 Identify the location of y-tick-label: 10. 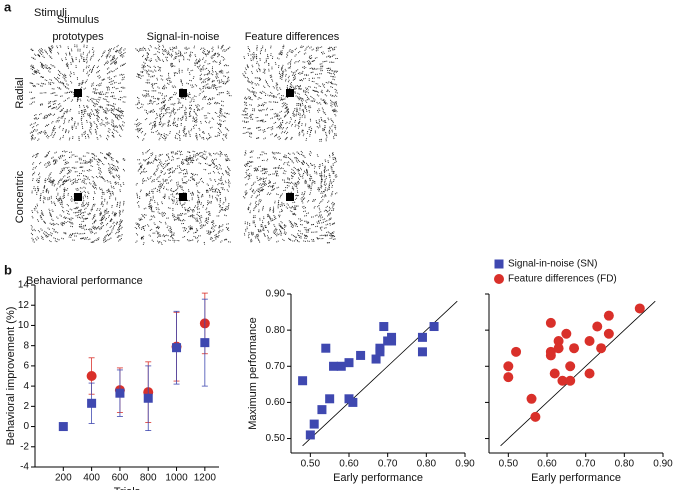
(24, 325).